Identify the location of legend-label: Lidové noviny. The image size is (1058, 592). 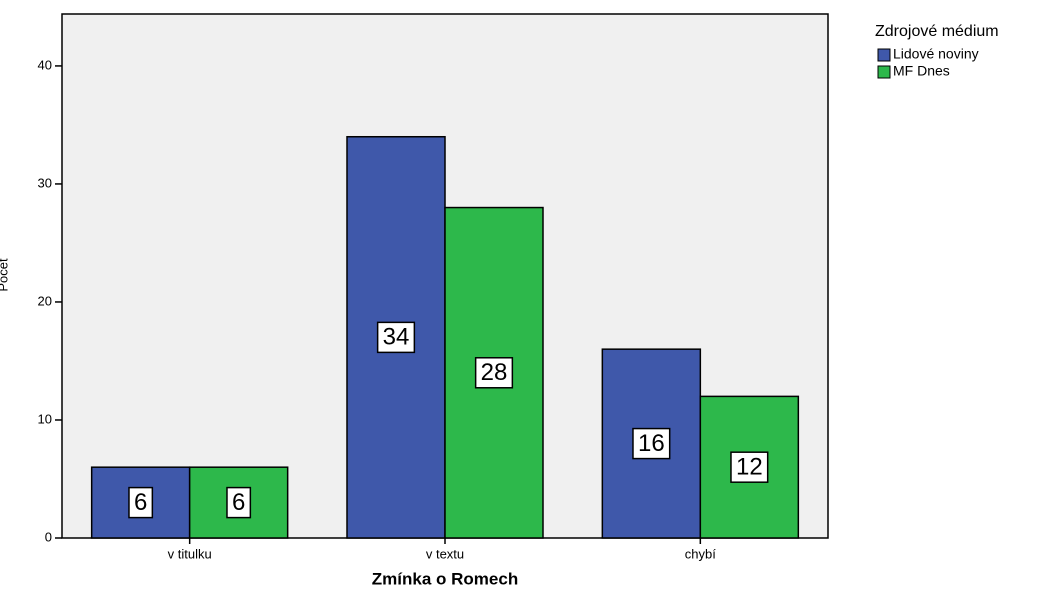
(936, 54).